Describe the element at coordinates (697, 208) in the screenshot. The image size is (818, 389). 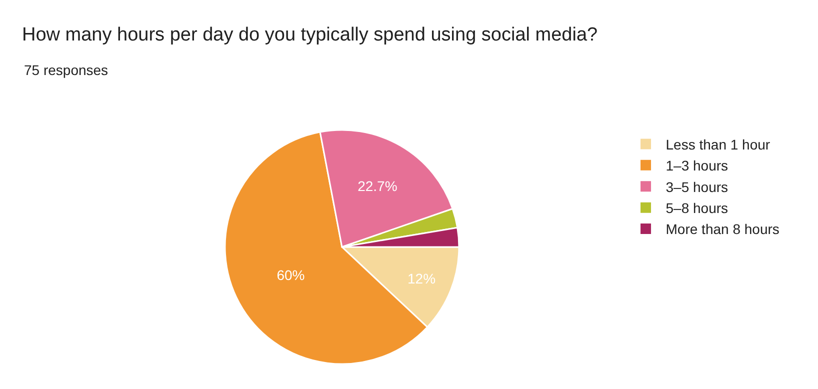
I see `legend-label: 5–8 hours` at that location.